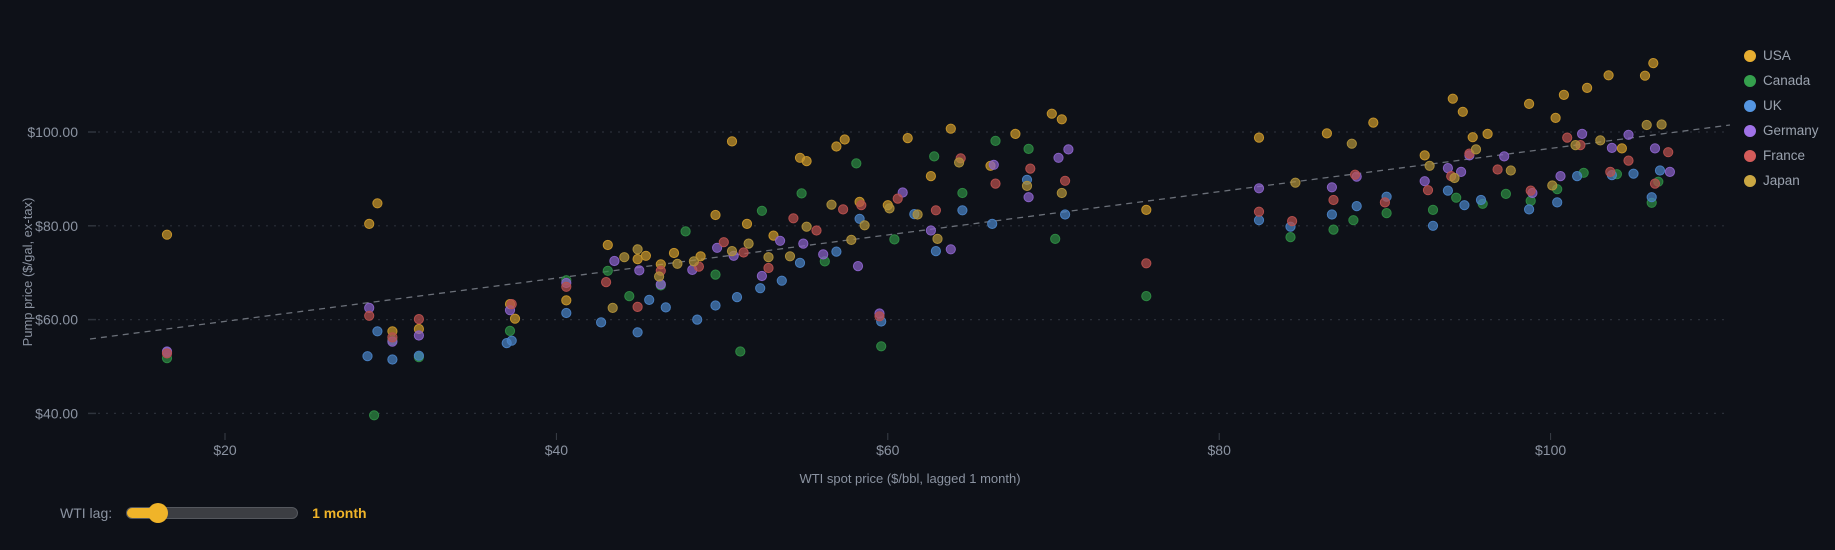 The image size is (1835, 550). I want to click on legend-item-germany: Germany, so click(1781, 130).